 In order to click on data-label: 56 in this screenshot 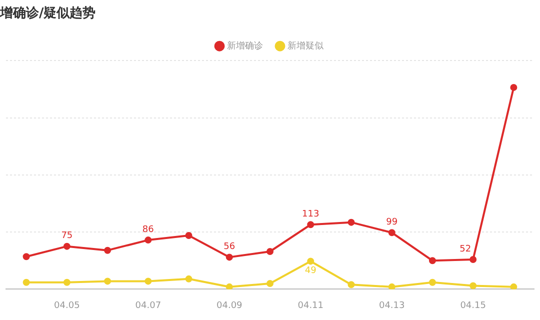, I will do `click(230, 247)`.